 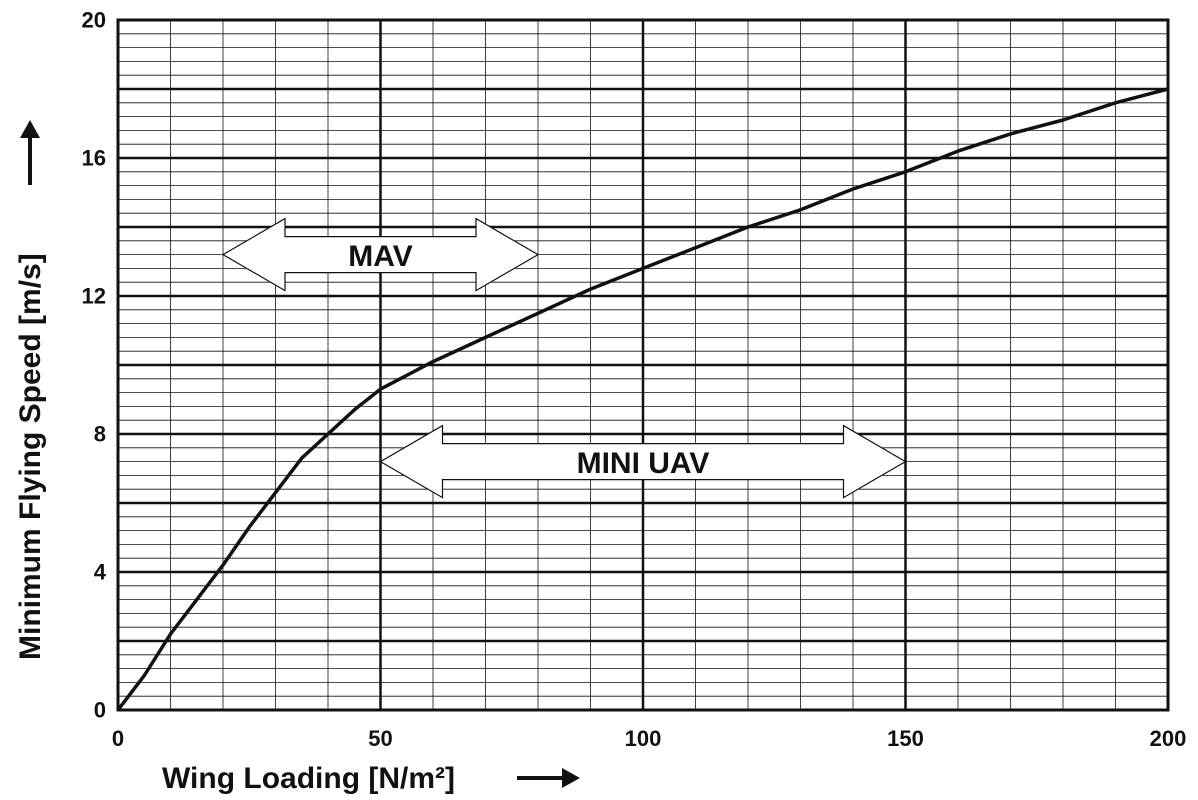 What do you see at coordinates (30, 152) in the screenshot?
I see `y-axis-arrow-icon` at bounding box center [30, 152].